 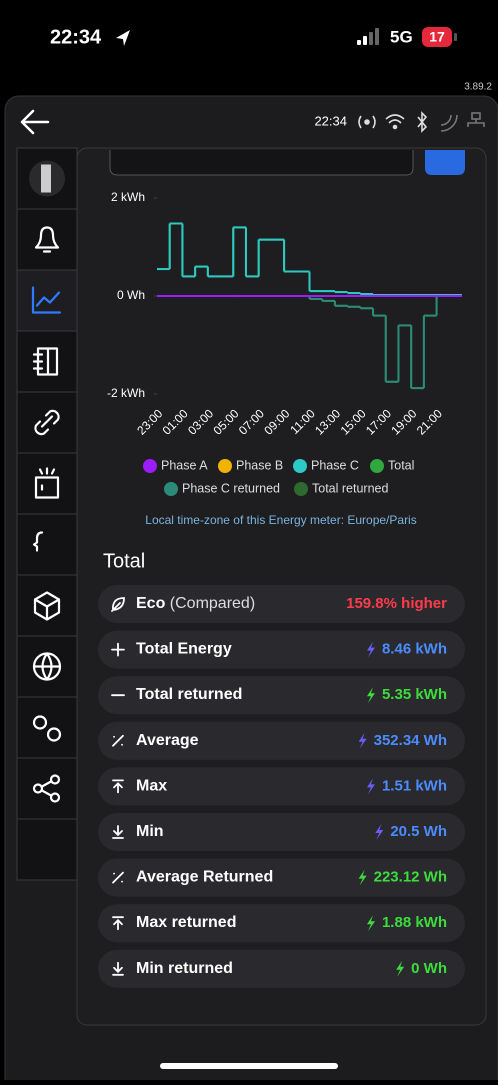 What do you see at coordinates (414, 694) in the screenshot?
I see `row-value: 5.35 kWh` at bounding box center [414, 694].